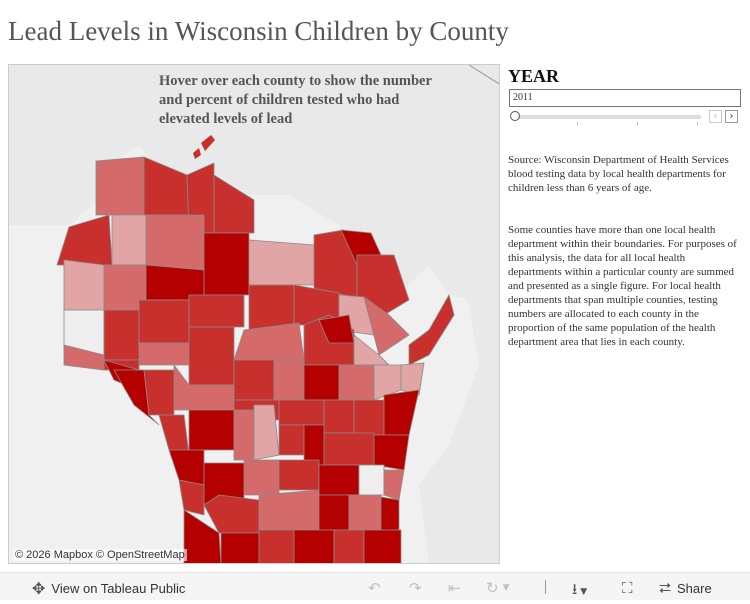  What do you see at coordinates (483, 75) in the screenshot?
I see `border-line` at bounding box center [483, 75].